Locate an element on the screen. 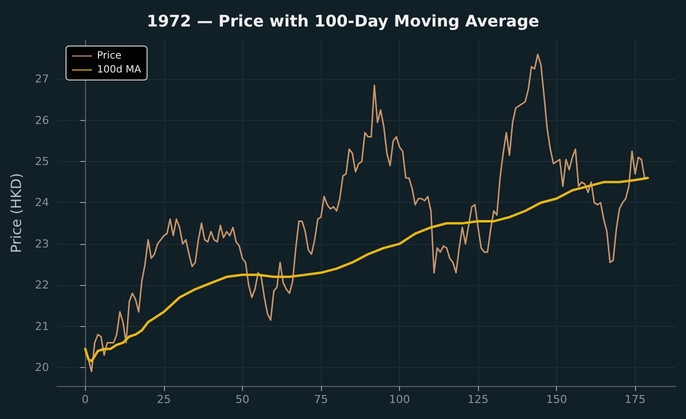 The width and height of the screenshot is (686, 419). legend-label: 100d MA is located at coordinates (119, 70).